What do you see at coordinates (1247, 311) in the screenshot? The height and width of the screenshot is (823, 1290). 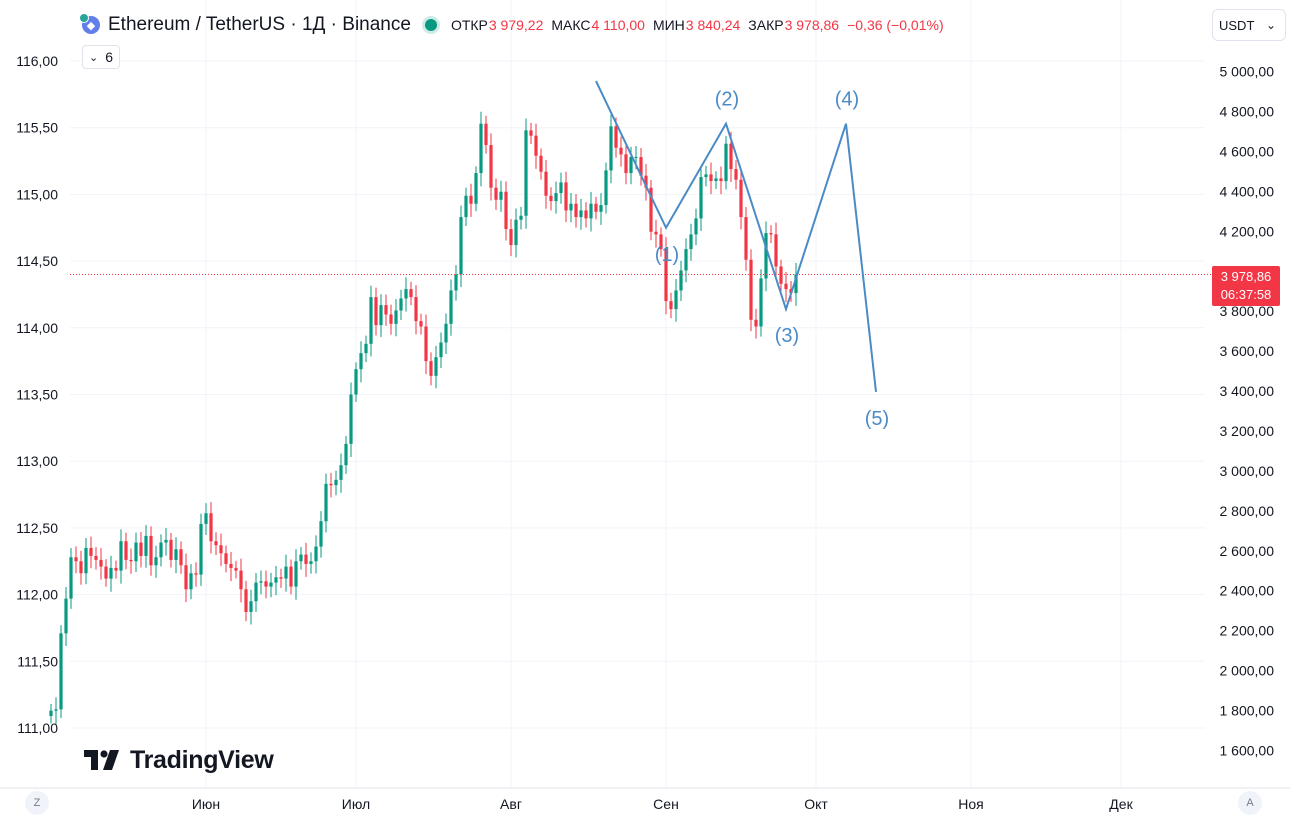 I see `right-axis-tick-label: 3 800,00` at bounding box center [1247, 311].